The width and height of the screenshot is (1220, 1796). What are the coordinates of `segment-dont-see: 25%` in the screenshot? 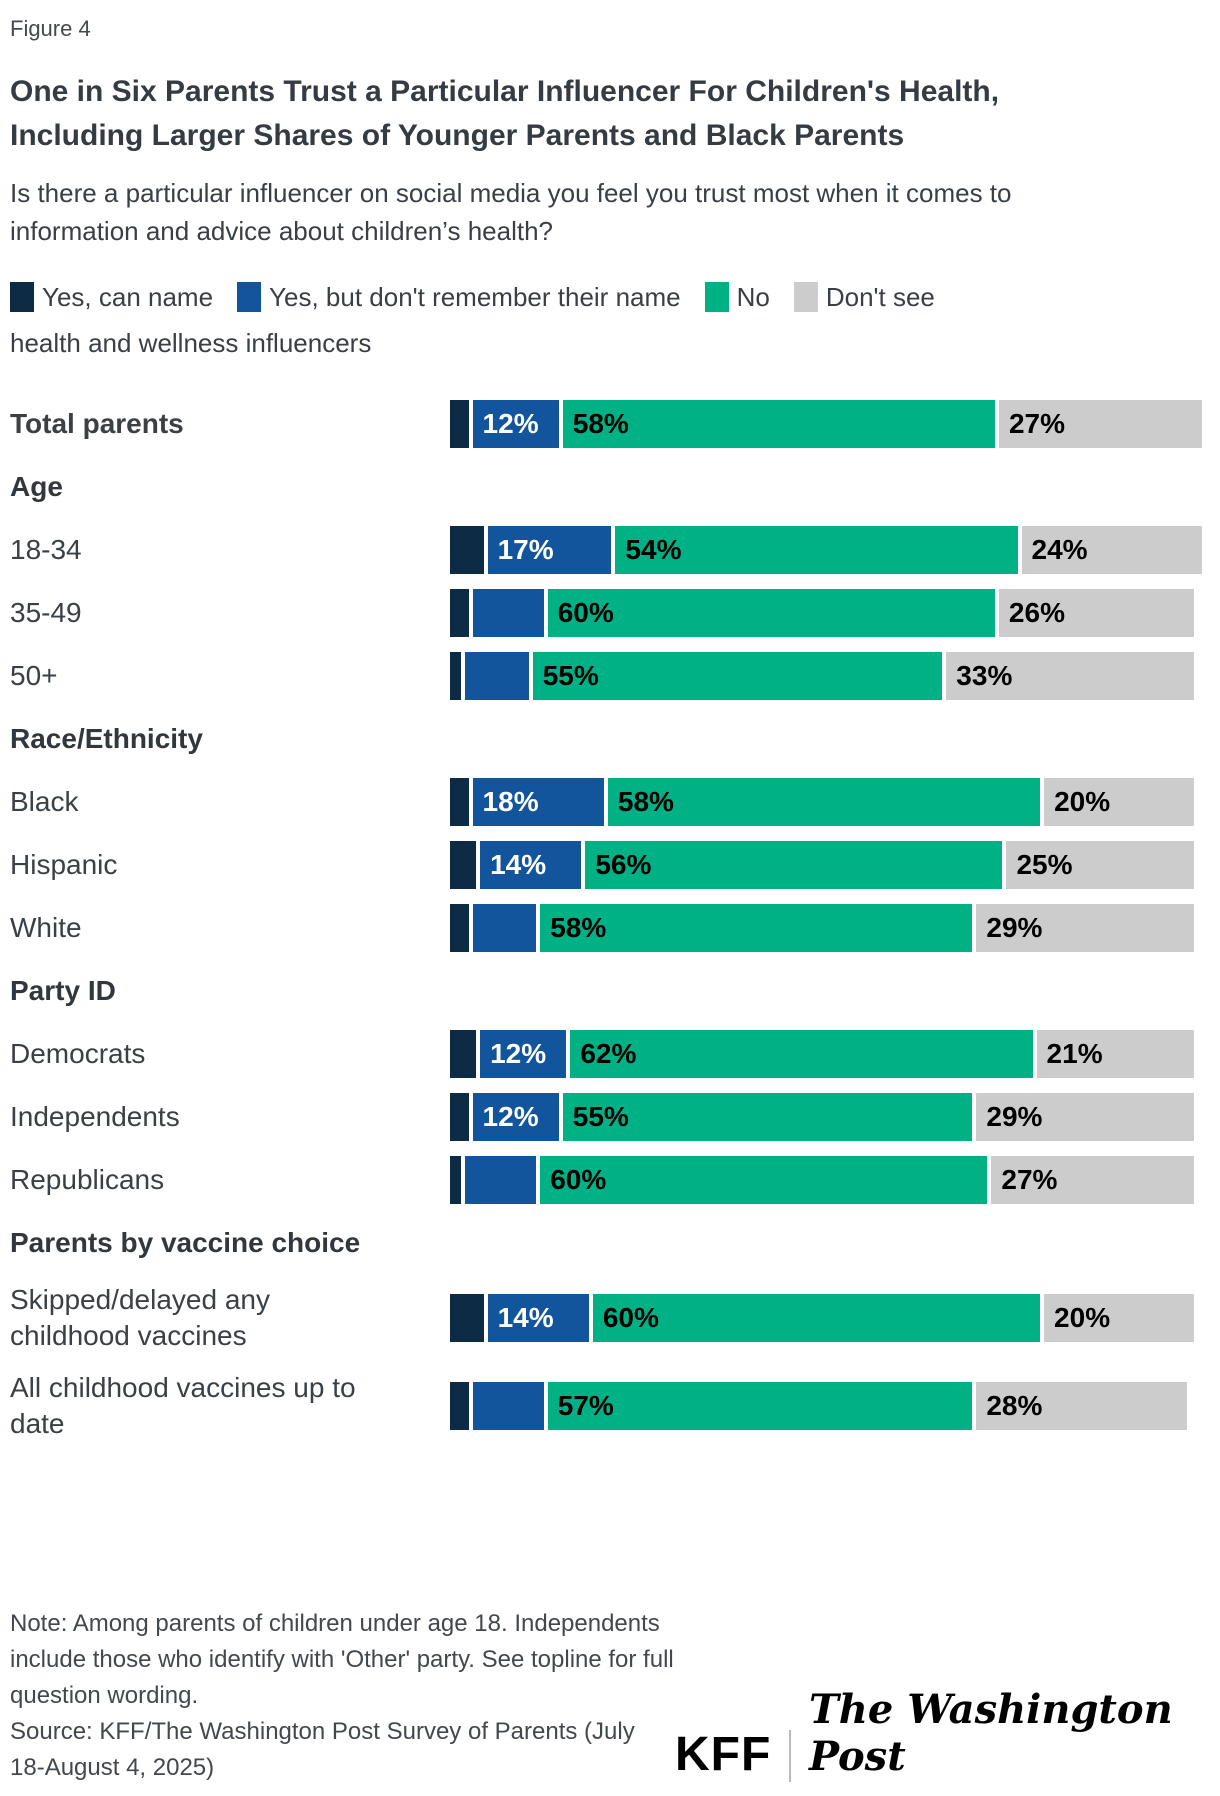 It's located at (1100, 864).